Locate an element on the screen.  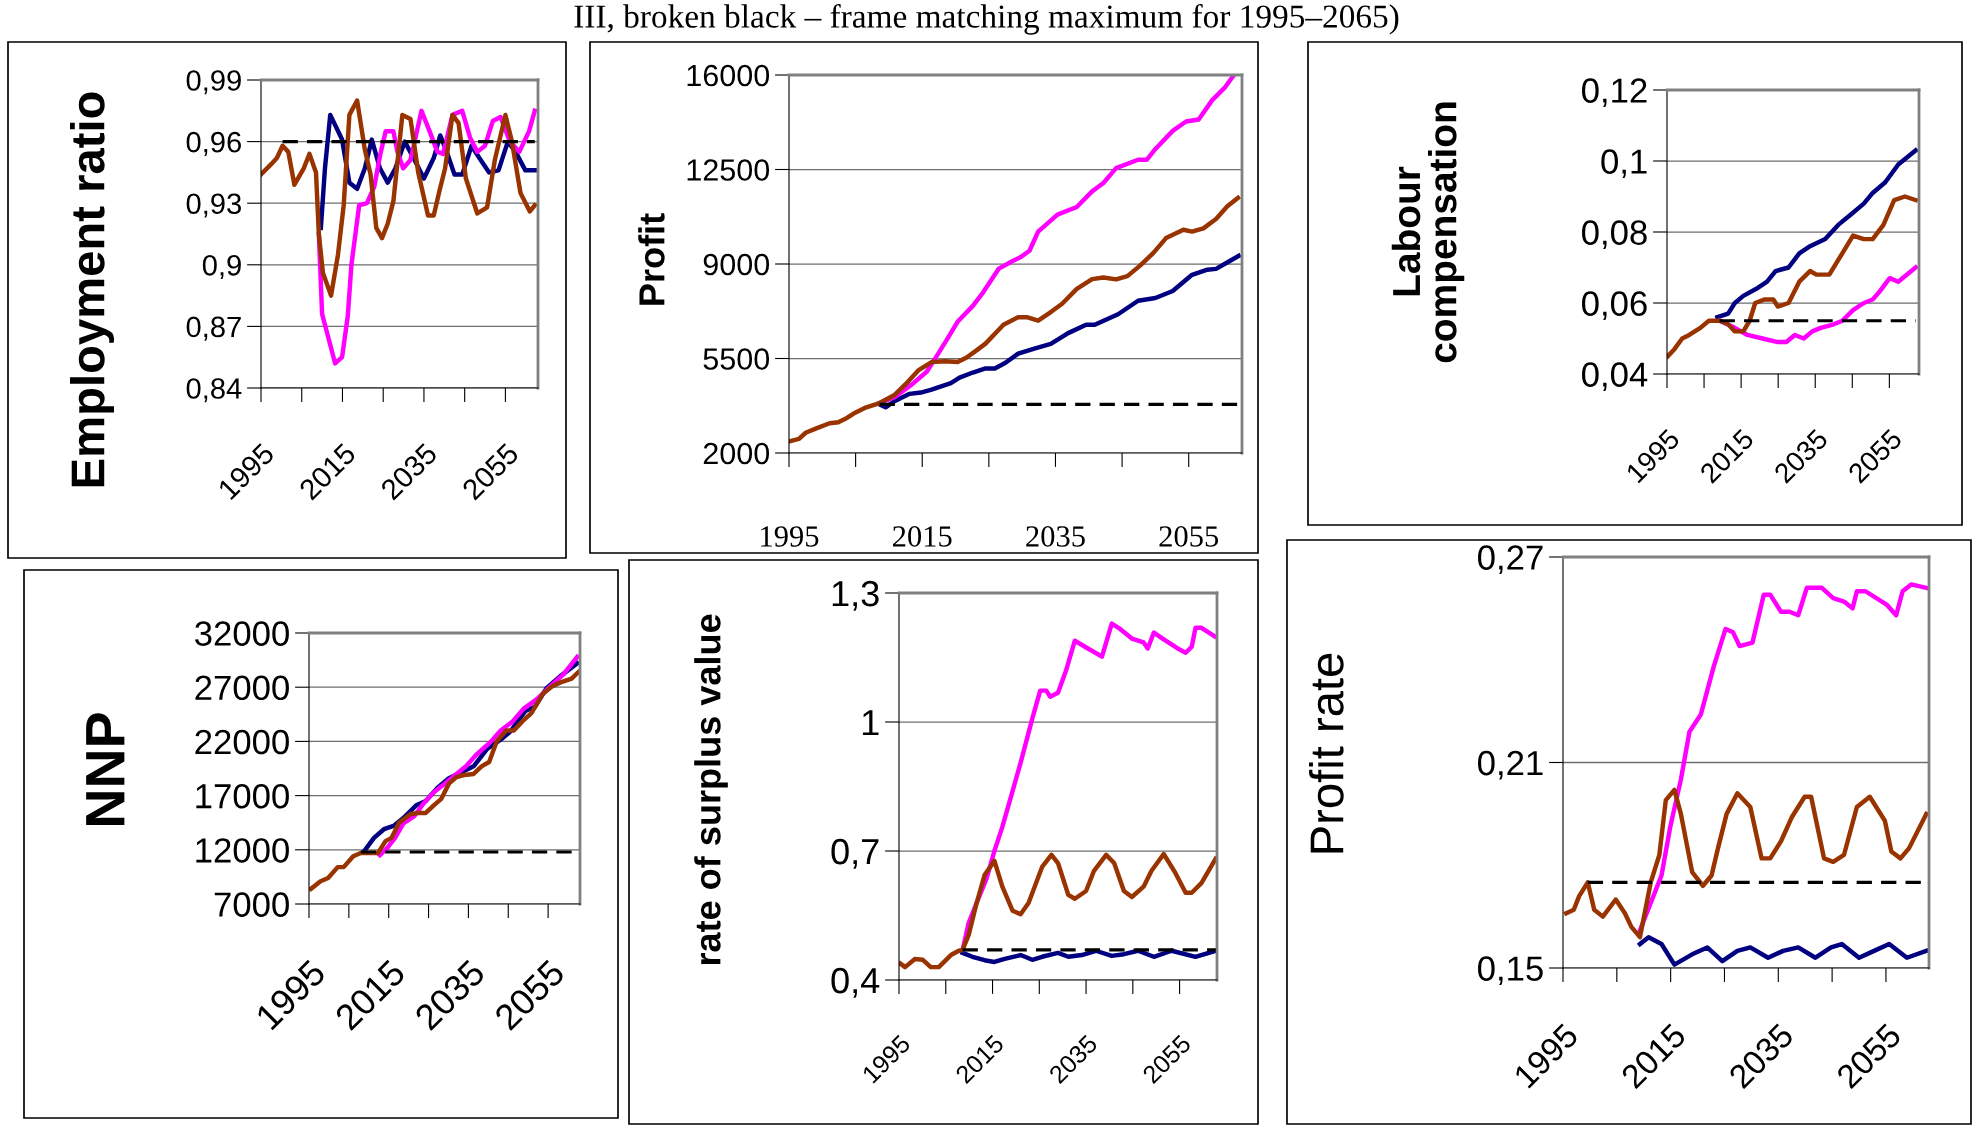
y-tick-label: 0,96 is located at coordinates (213, 143).